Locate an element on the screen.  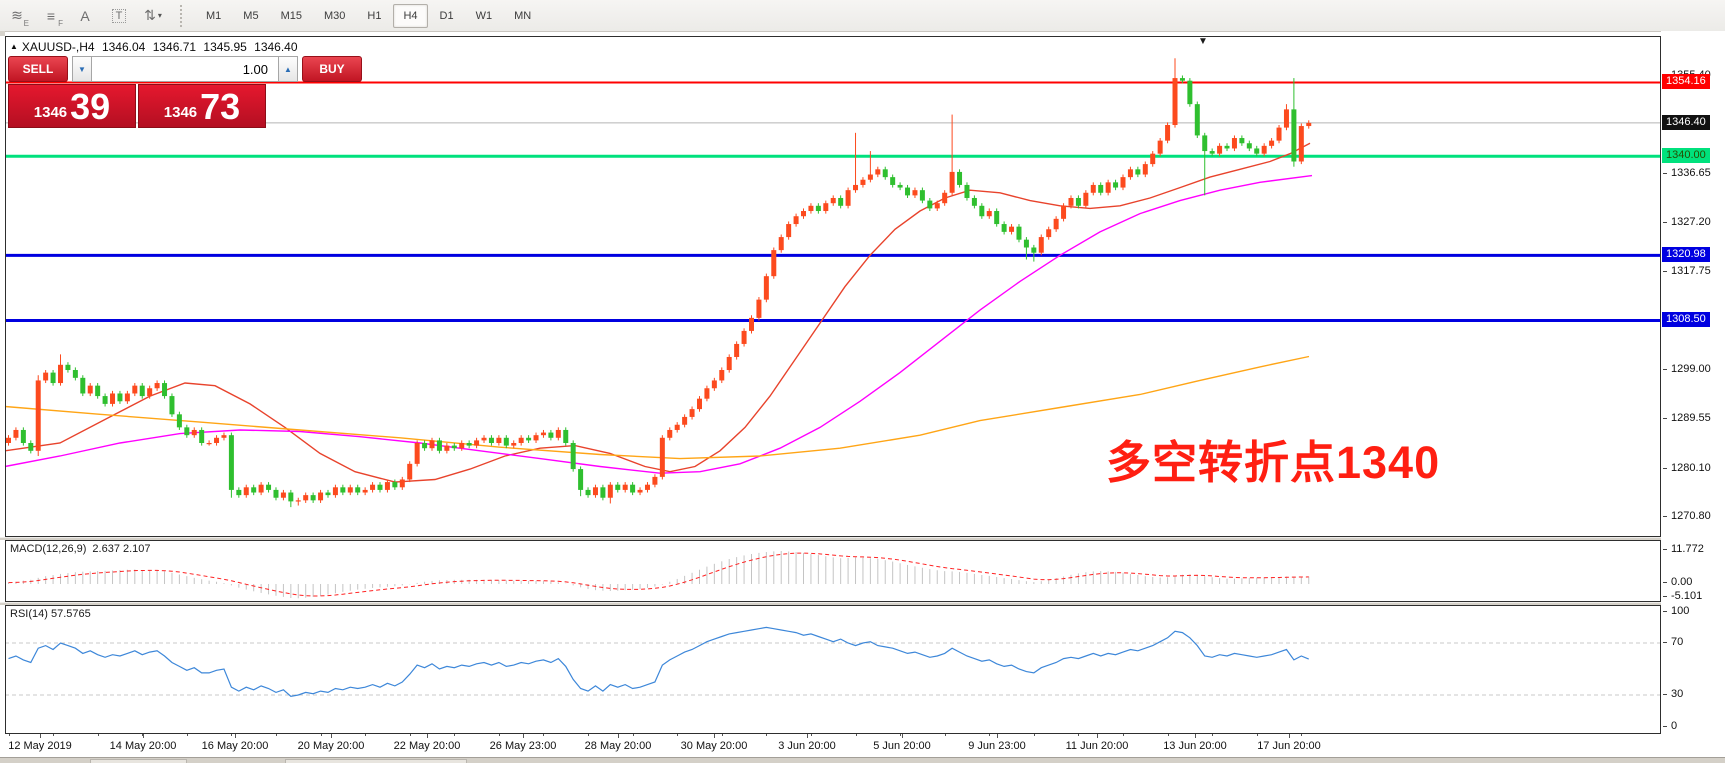
text-label-icon: T is located at coordinates (119, 16).